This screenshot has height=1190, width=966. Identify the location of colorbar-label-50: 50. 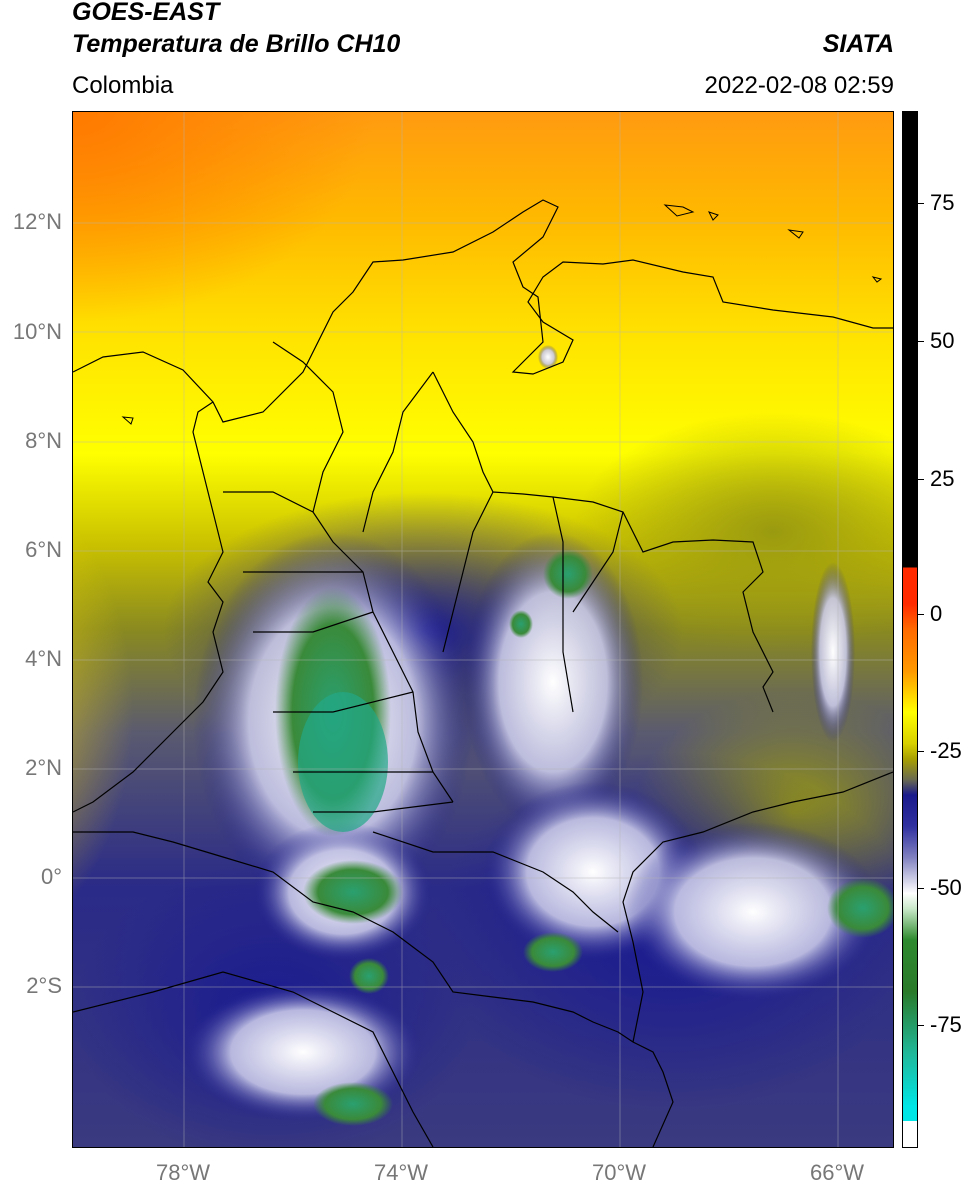
(942, 340).